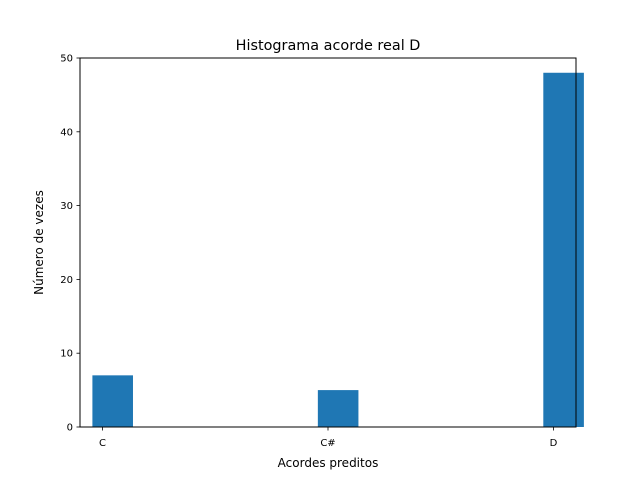 This screenshot has width=640, height=484. I want to click on x-axis-label: Acordes preditos, so click(328, 463).